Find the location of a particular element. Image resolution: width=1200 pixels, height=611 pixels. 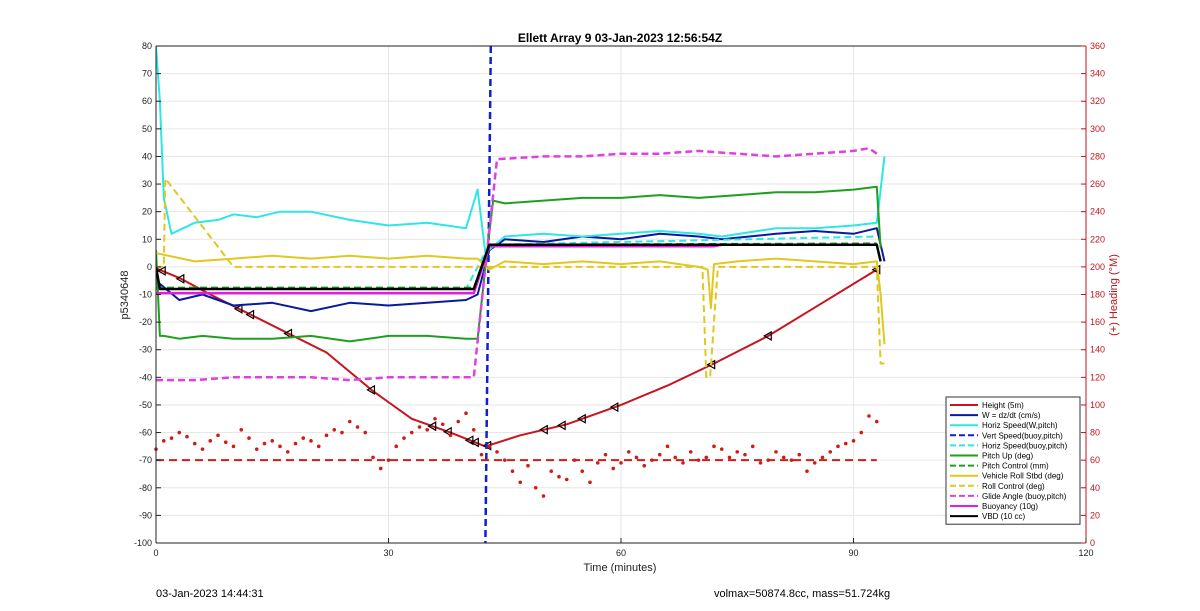

legend-label: Height (5m) is located at coordinates (1003, 405).